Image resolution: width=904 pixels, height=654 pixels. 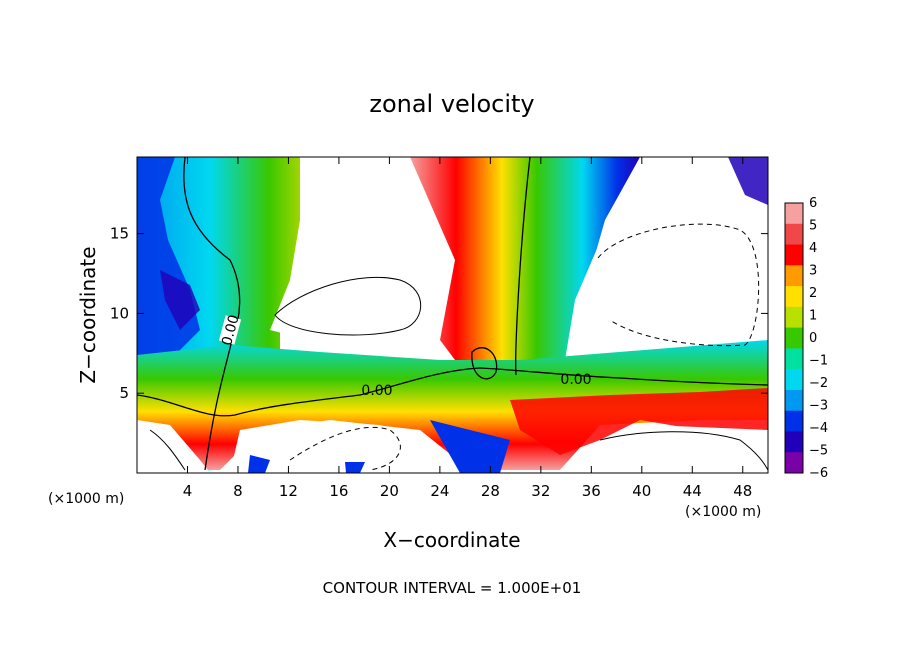 I want to click on colorbar-label: −4, so click(x=818, y=428).